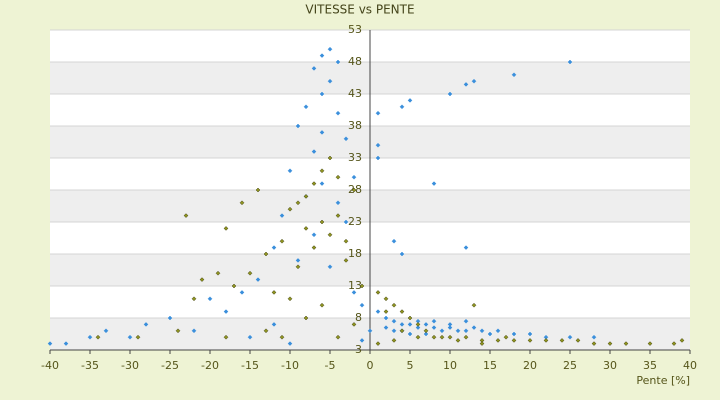 The width and height of the screenshot is (720, 400). I want to click on chart-title: VITESSE vs PENTE, so click(359, 10).